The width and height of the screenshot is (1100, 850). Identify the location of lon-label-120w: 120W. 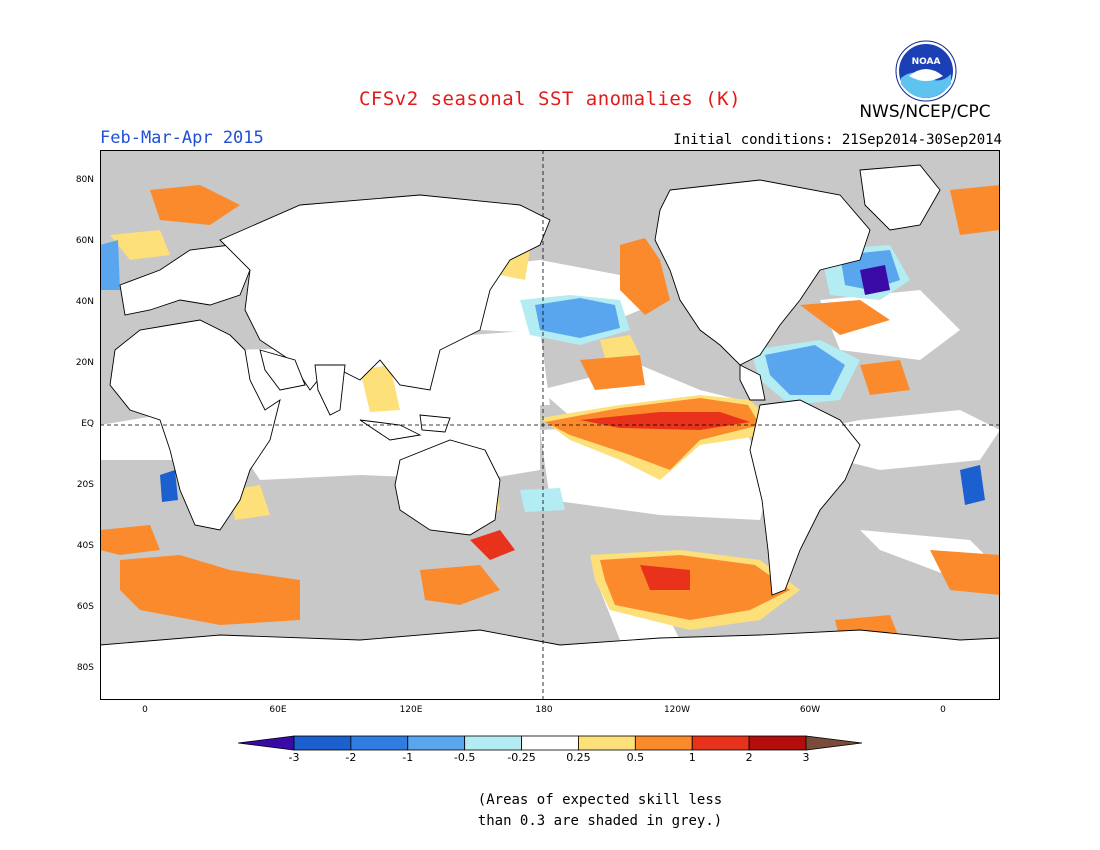
(677, 710).